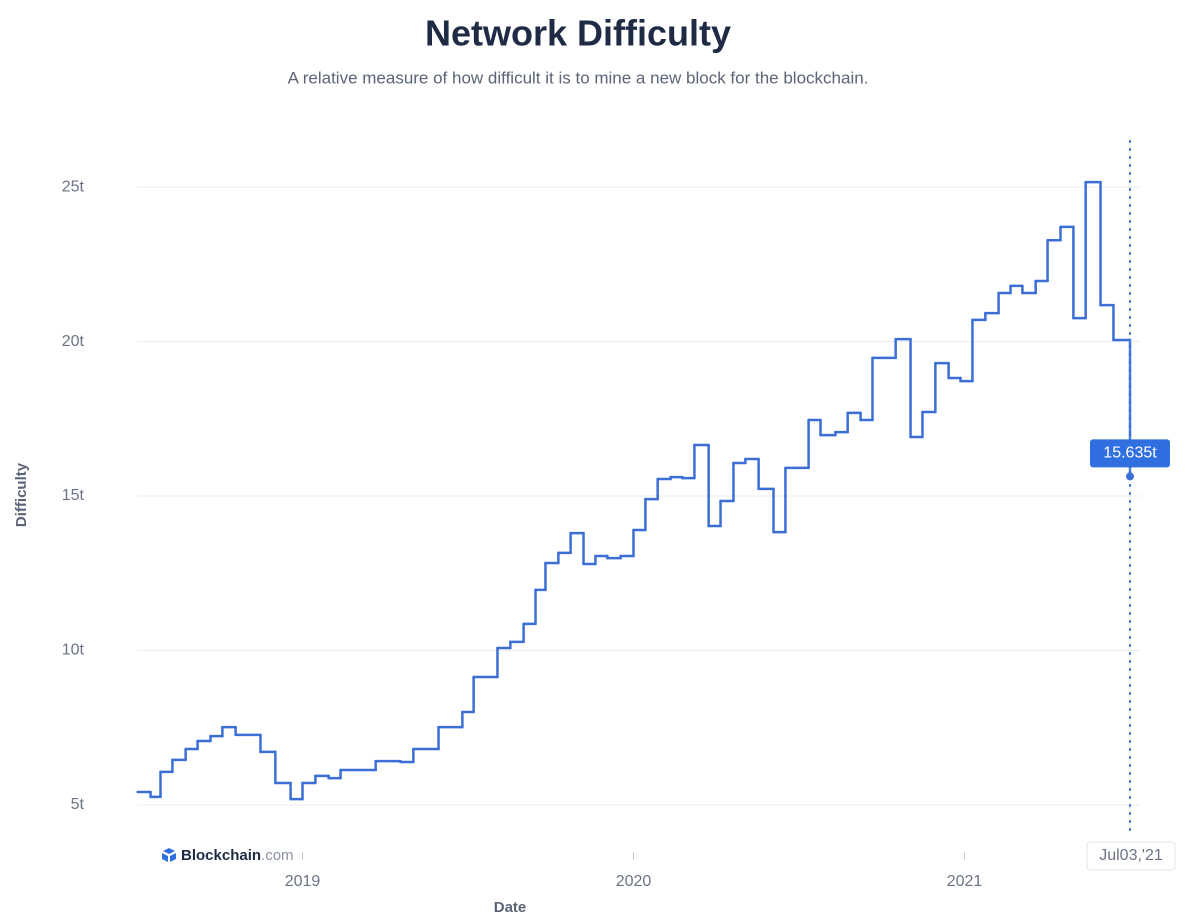 This screenshot has height=922, width=1187. Describe the element at coordinates (73, 186) in the screenshot. I see `y-tick-label: 25t` at that location.